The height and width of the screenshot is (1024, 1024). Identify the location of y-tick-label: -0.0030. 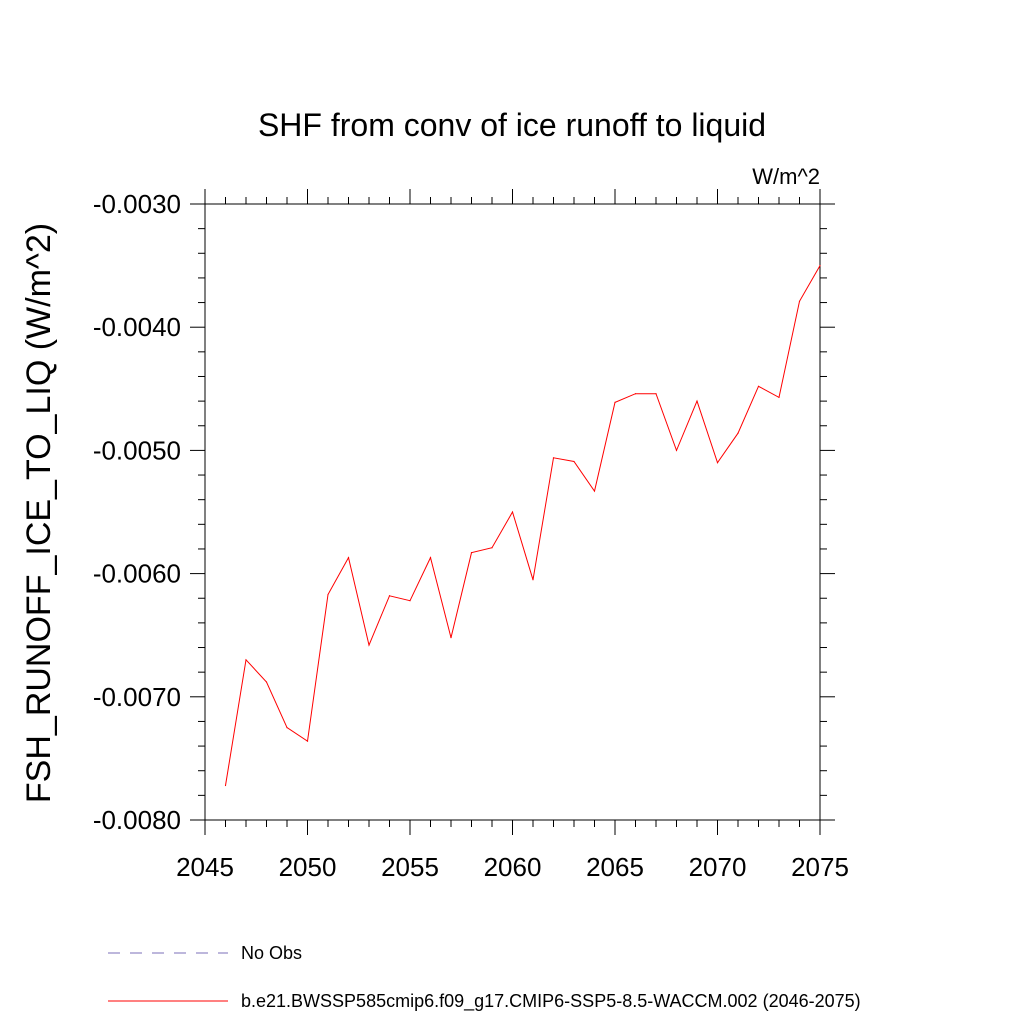
(137, 204).